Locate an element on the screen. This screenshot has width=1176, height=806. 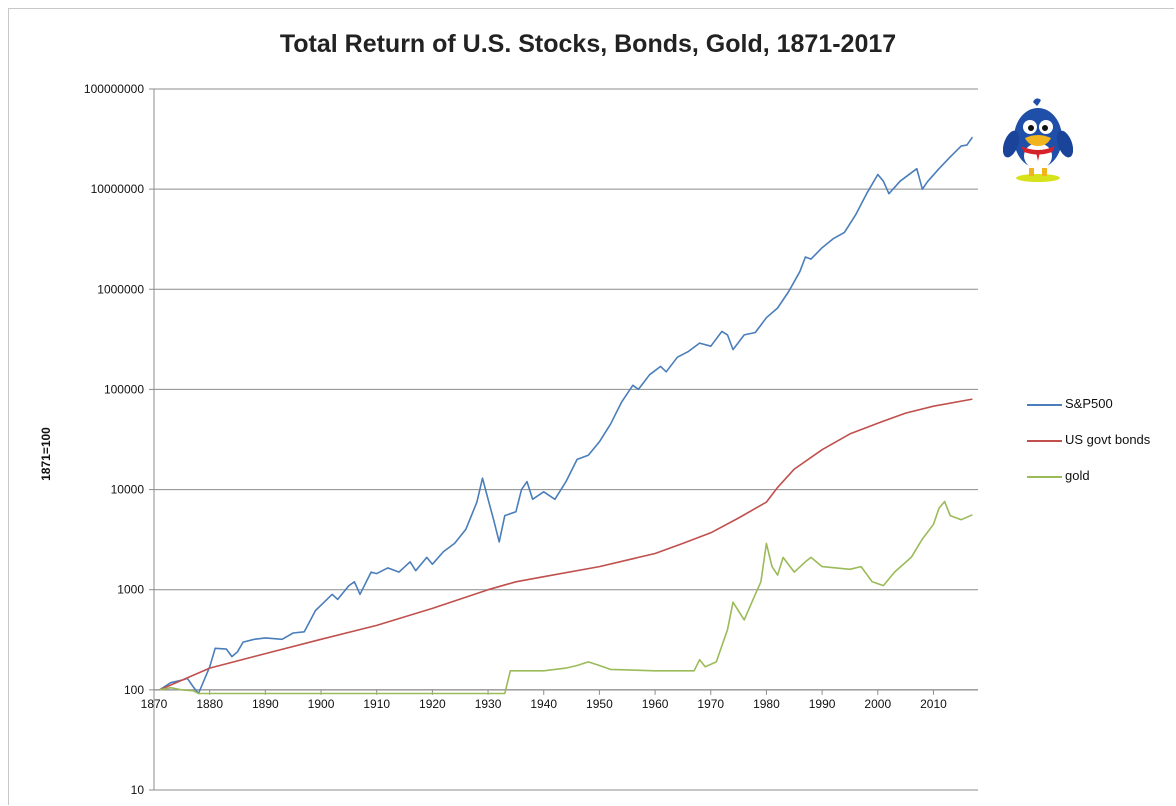
x-tick-label: 1920 is located at coordinates (432, 704).